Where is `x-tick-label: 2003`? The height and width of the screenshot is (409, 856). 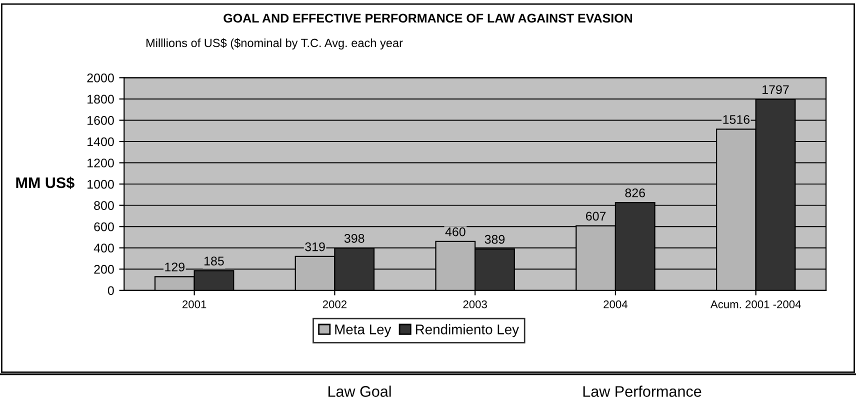 x-tick-label: 2003 is located at coordinates (475, 304).